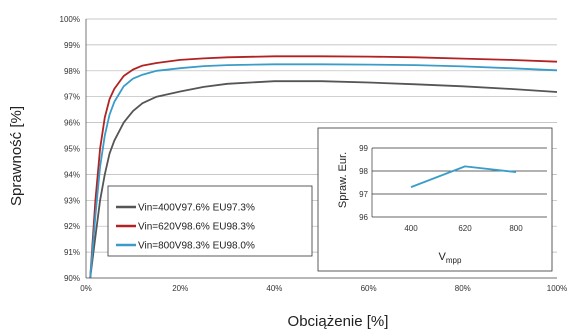  What do you see at coordinates (463, 288) in the screenshot?
I see `x-tick-label: 80%` at bounding box center [463, 288].